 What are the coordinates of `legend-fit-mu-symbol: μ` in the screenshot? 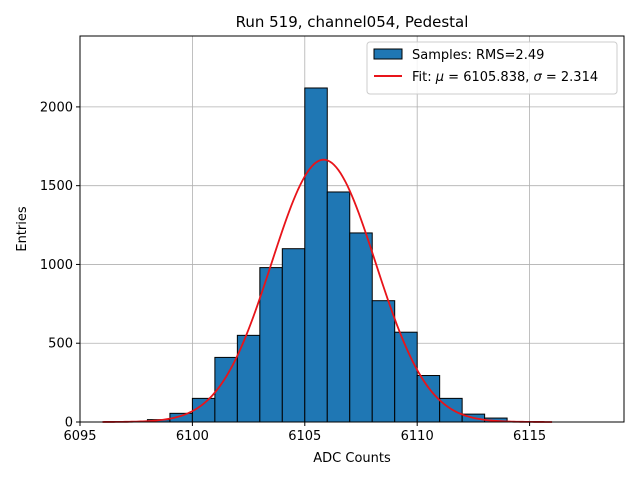 It's located at (439, 77).